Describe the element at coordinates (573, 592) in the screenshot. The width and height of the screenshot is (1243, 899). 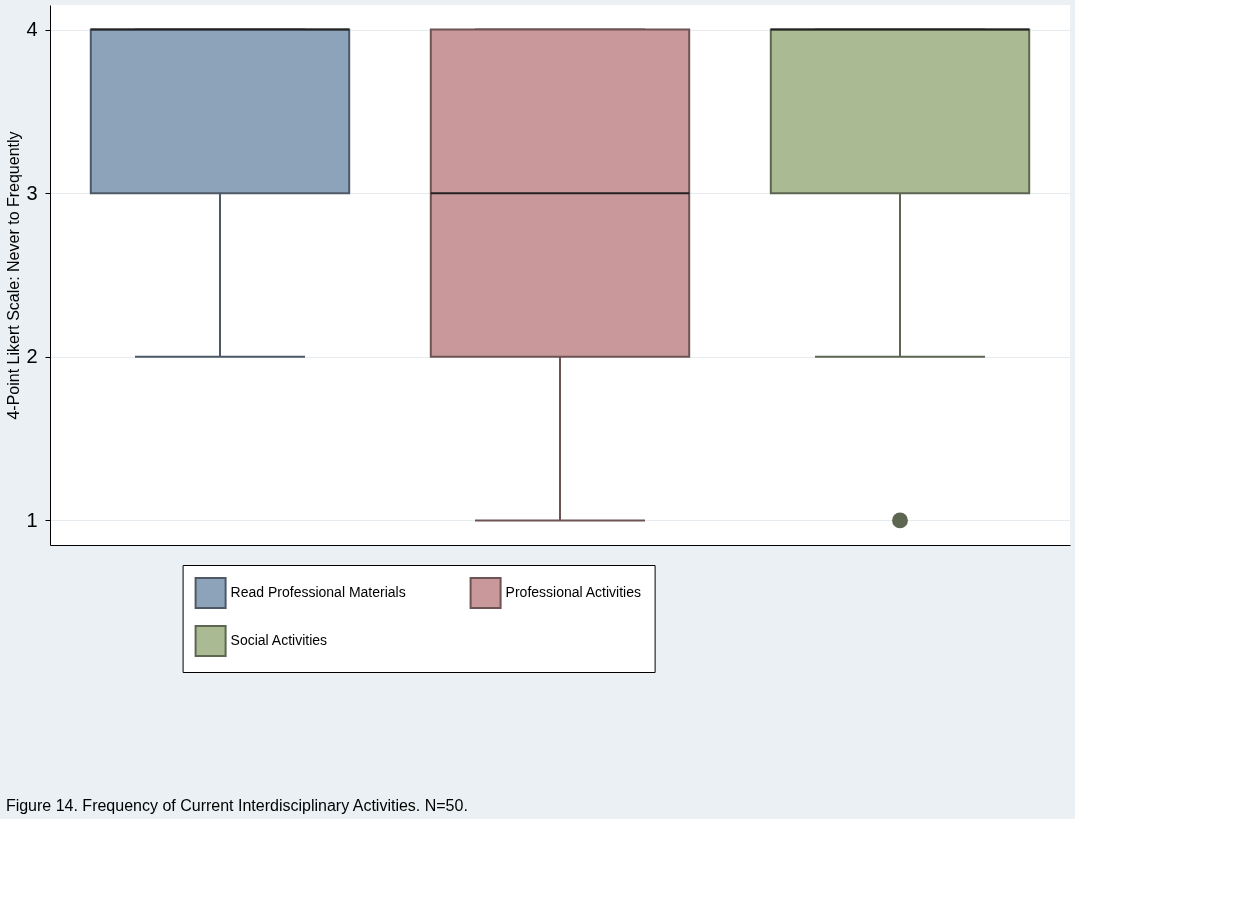
I see `legend-label: Professional Activities` at that location.